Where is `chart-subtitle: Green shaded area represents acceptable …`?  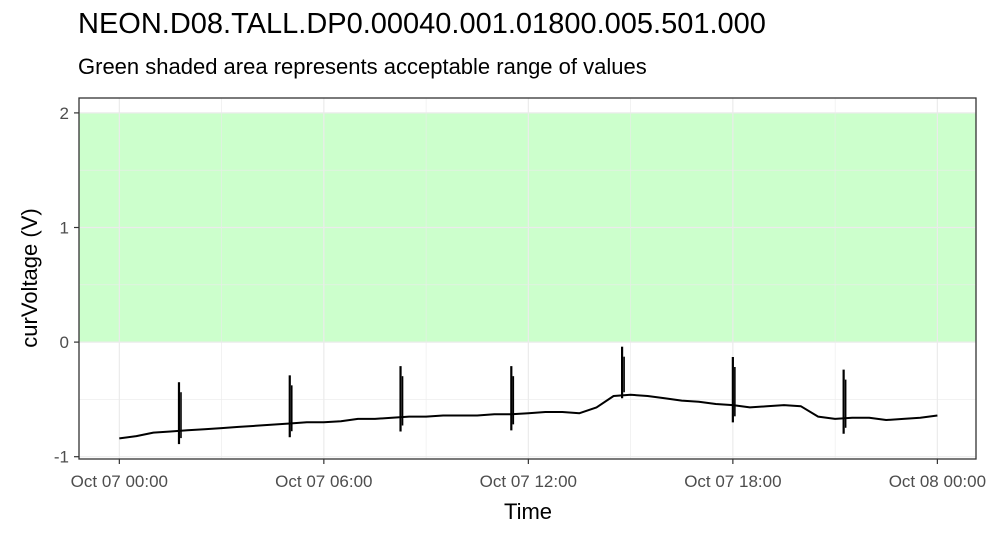 chart-subtitle: Green shaded area represents acceptable … is located at coordinates (362, 66).